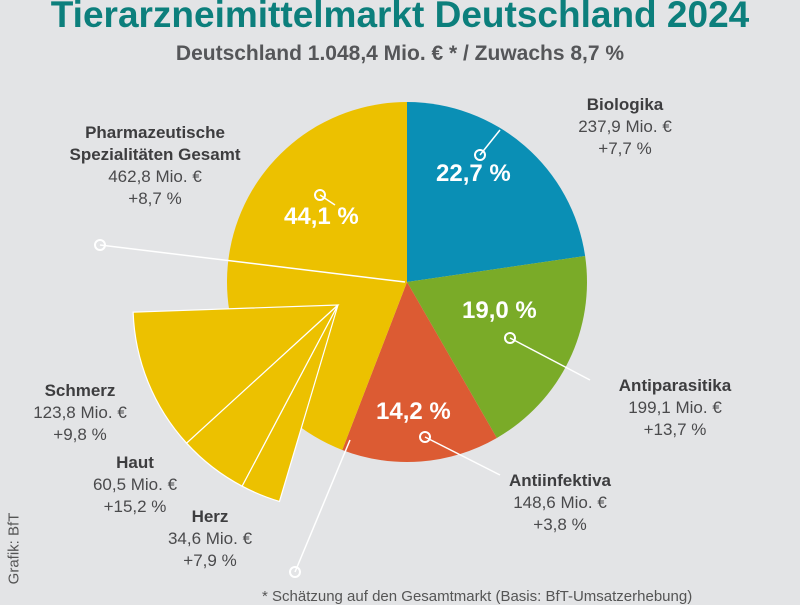  I want to click on label-haut-name: Haut, so click(135, 462).